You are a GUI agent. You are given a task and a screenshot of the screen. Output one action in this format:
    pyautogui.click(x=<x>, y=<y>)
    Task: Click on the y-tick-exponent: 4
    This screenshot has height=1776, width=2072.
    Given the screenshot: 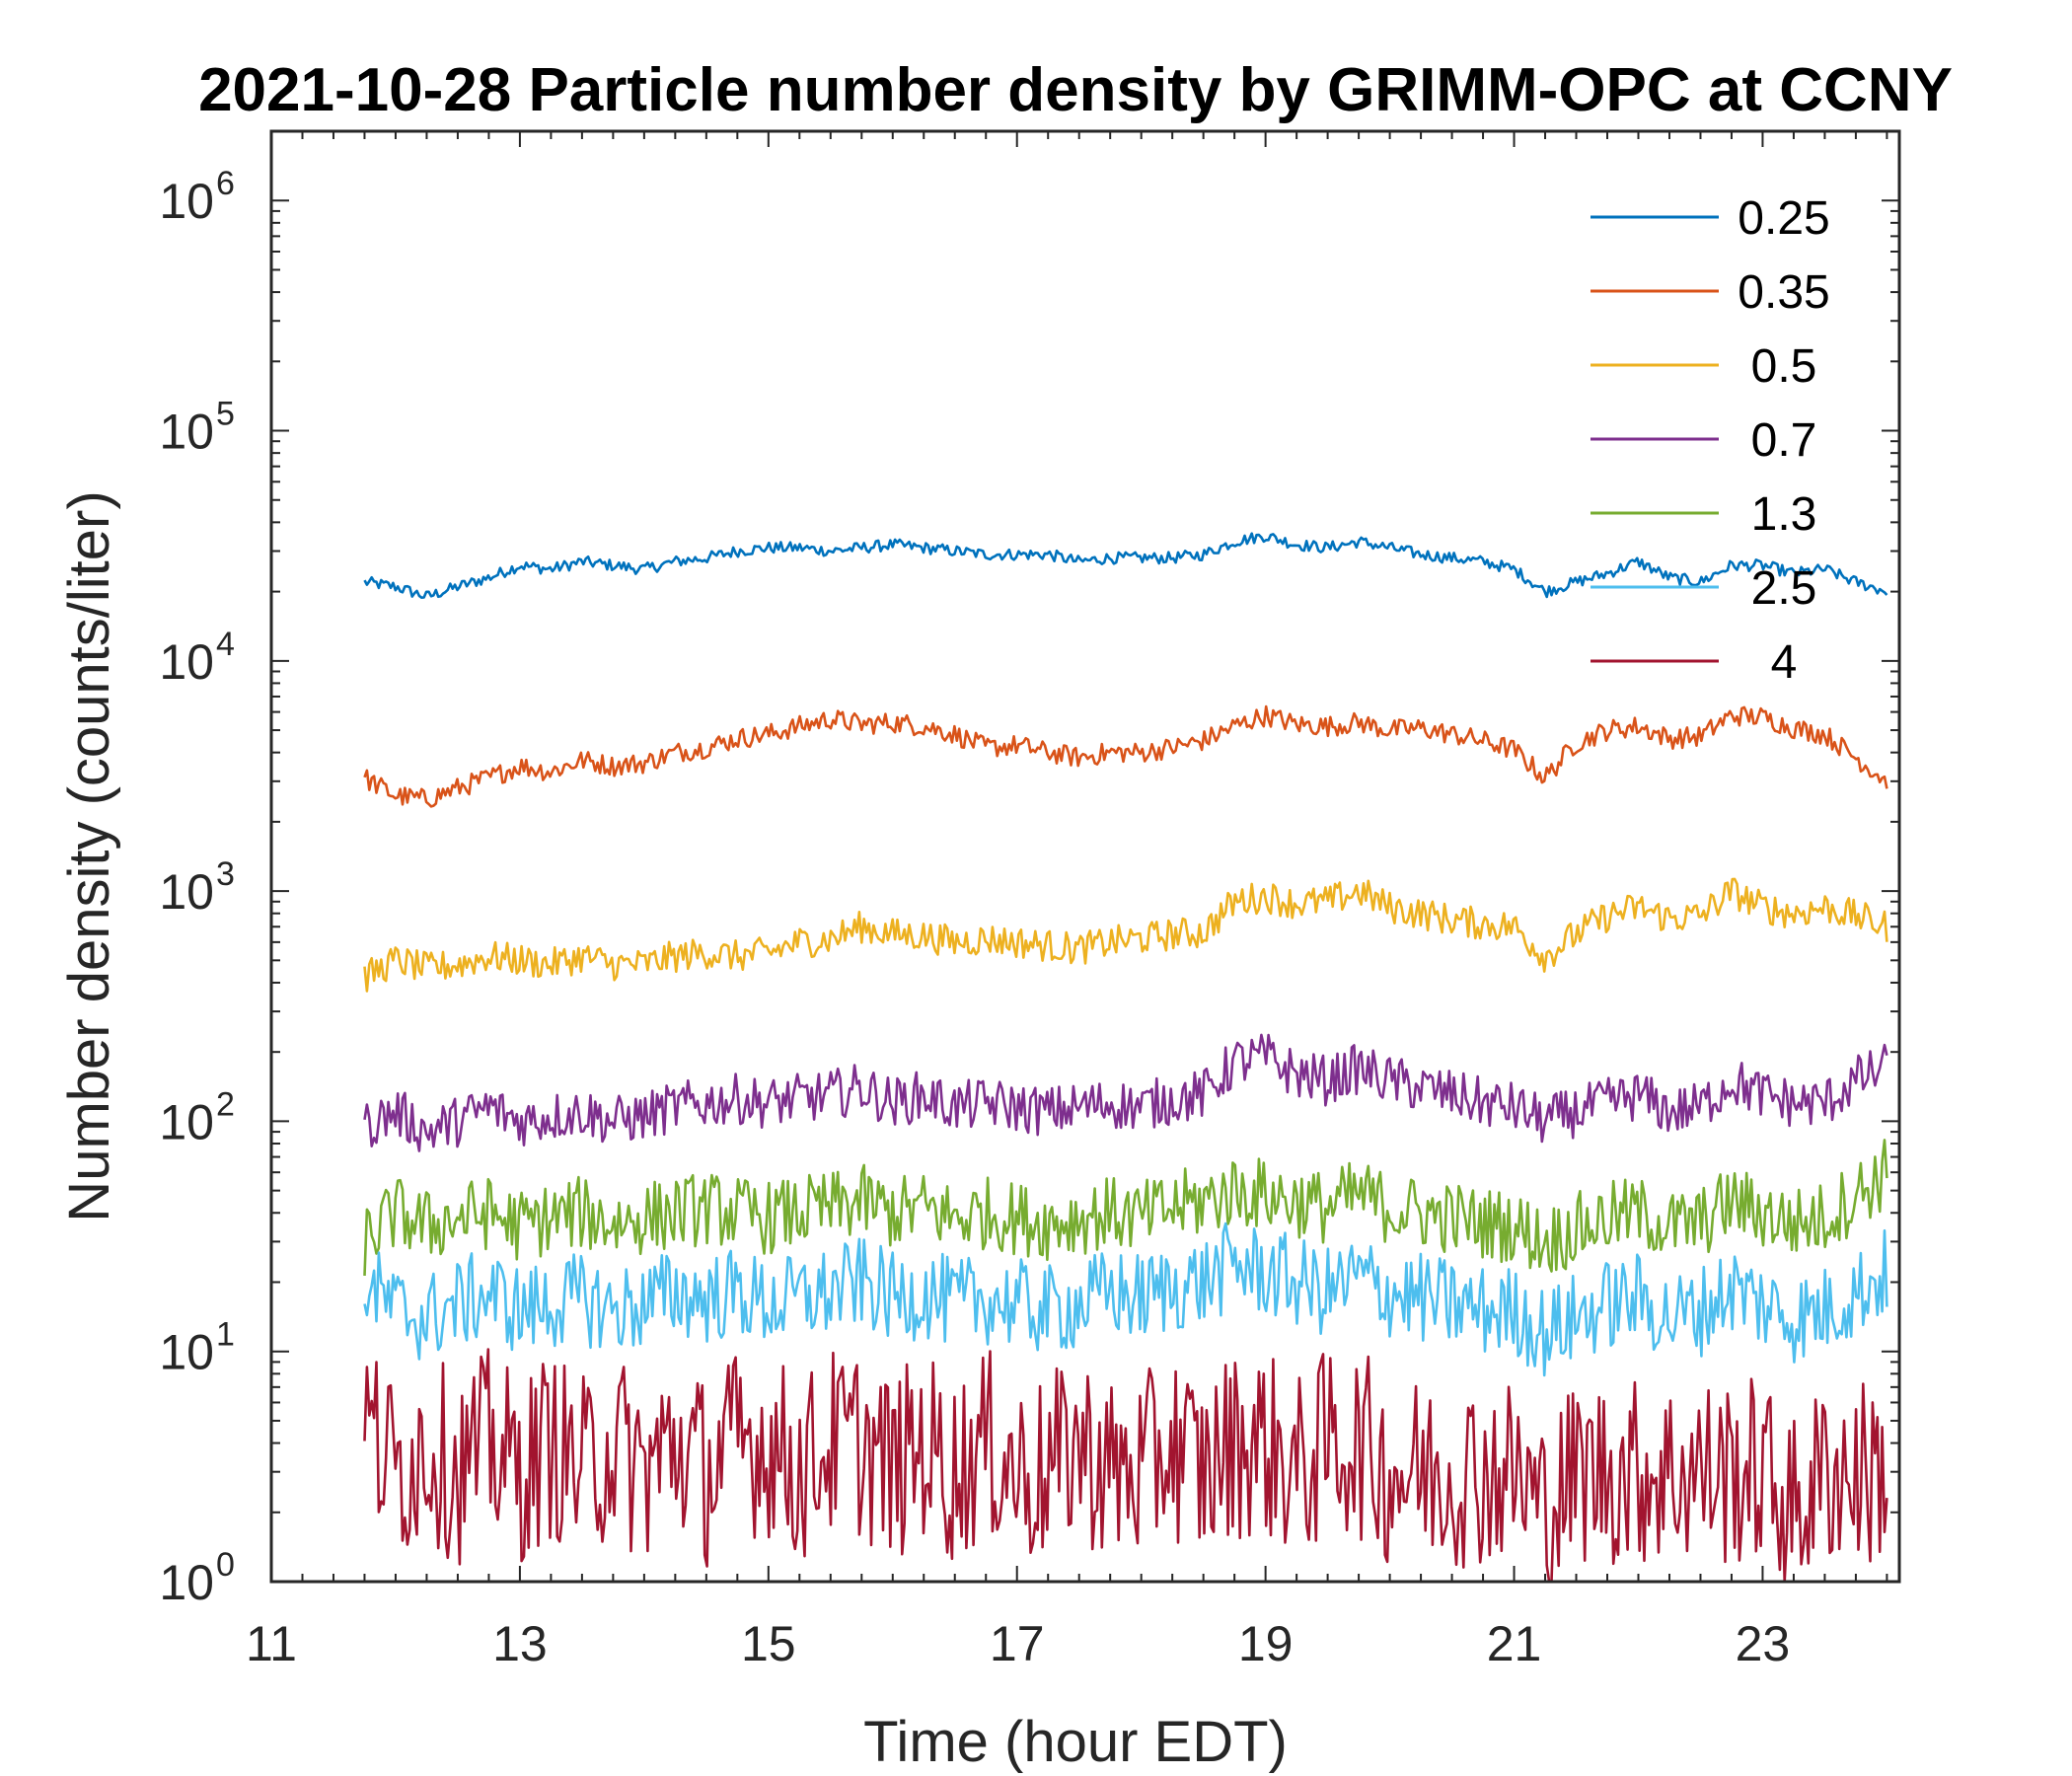 What is the action you would take?
    pyautogui.click(x=226, y=644)
    